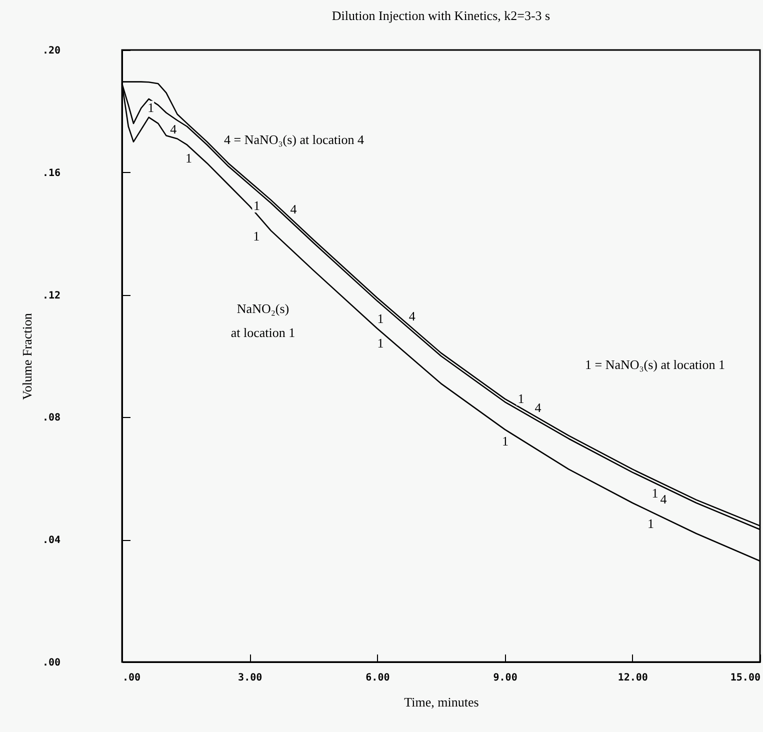 The width and height of the screenshot is (763, 732). I want to click on y-tick-label: .08, so click(51, 418).